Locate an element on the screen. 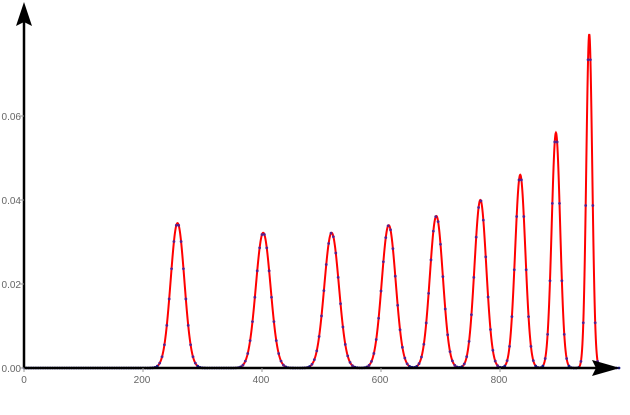 Image resolution: width=630 pixels, height=415 pixels. y-tick-label-0.00: 0.00 is located at coordinates (12, 369).